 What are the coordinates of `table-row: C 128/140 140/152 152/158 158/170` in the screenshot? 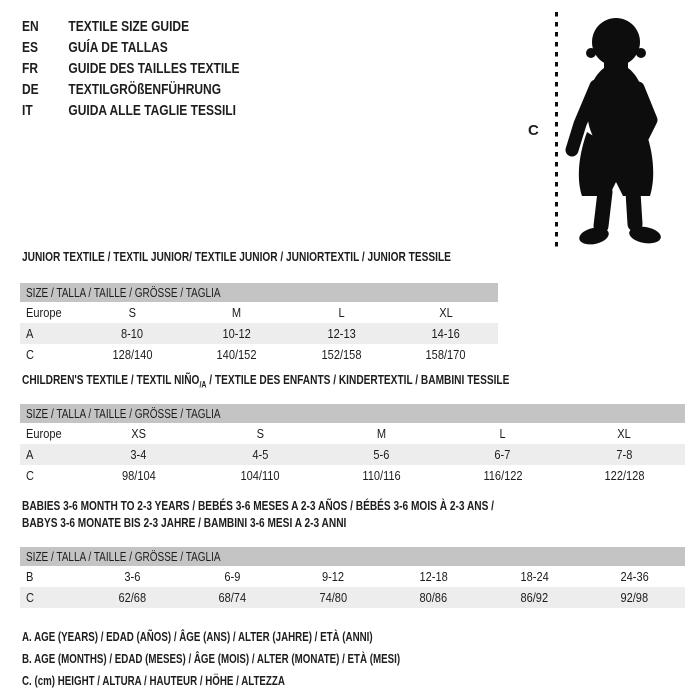 It's located at (259, 354).